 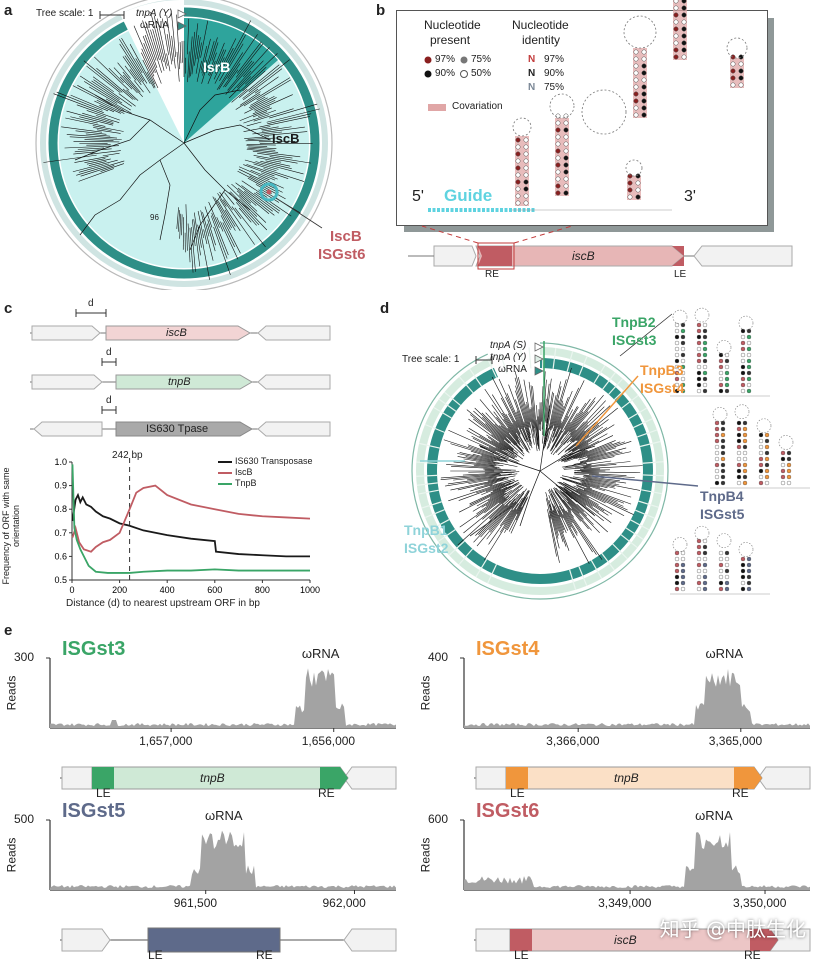 What do you see at coordinates (24, 819) in the screenshot?
I see `y-max-label: 500` at bounding box center [24, 819].